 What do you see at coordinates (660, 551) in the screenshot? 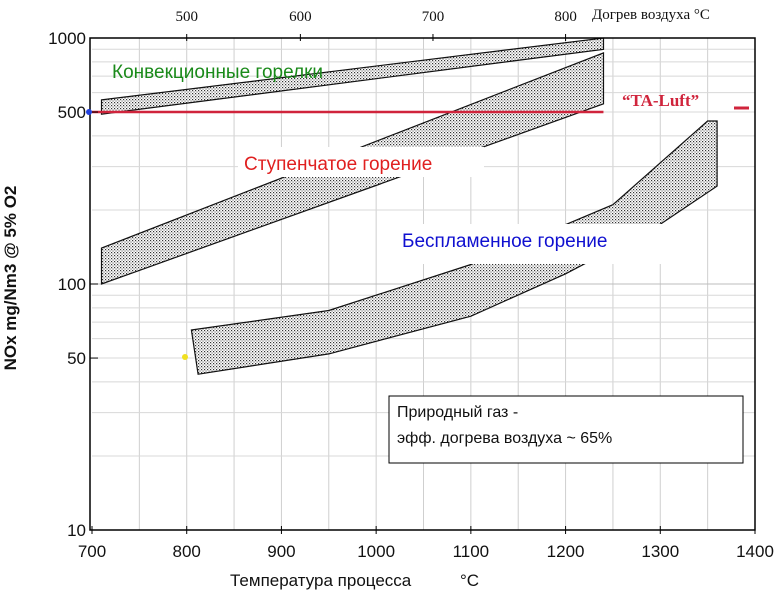
I see `x-tick-label: 1300` at bounding box center [660, 551].